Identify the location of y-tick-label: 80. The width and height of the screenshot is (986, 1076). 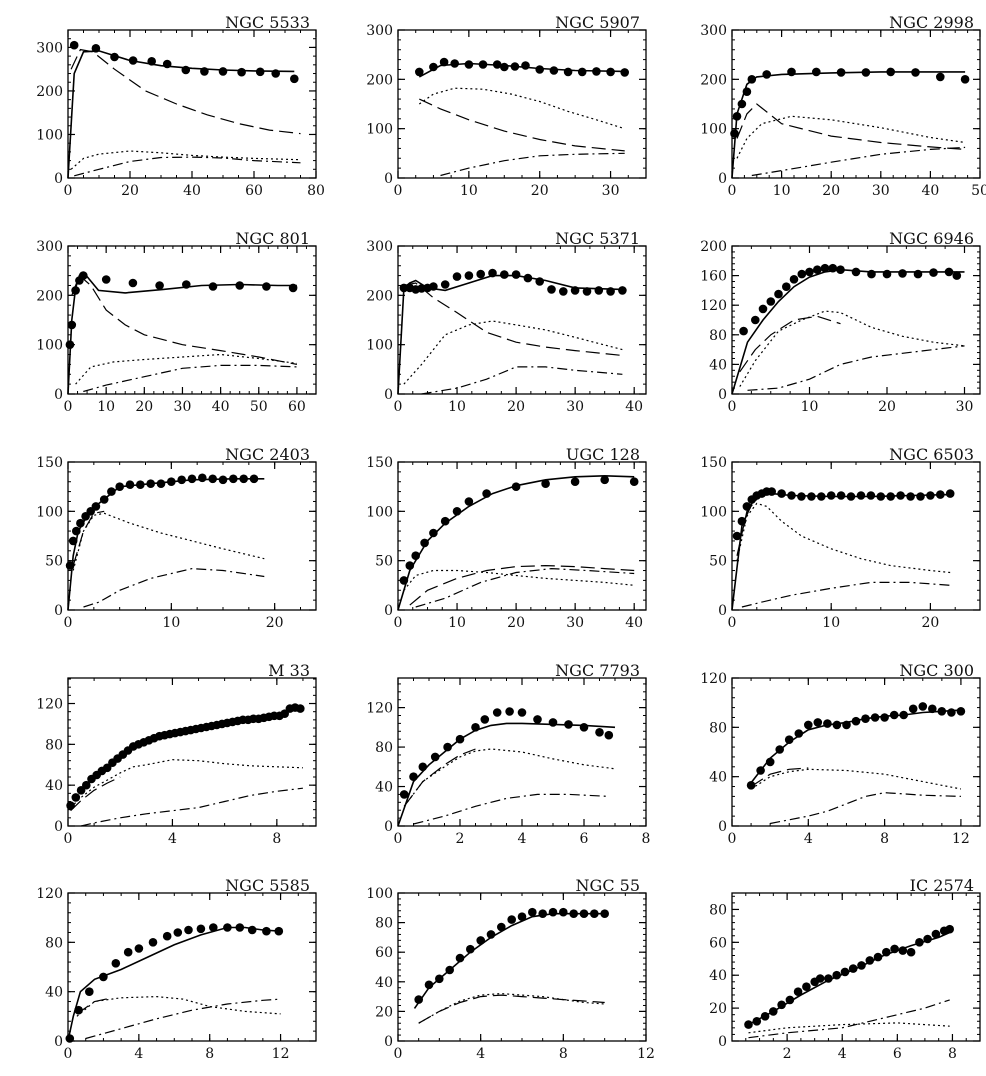
(384, 924).